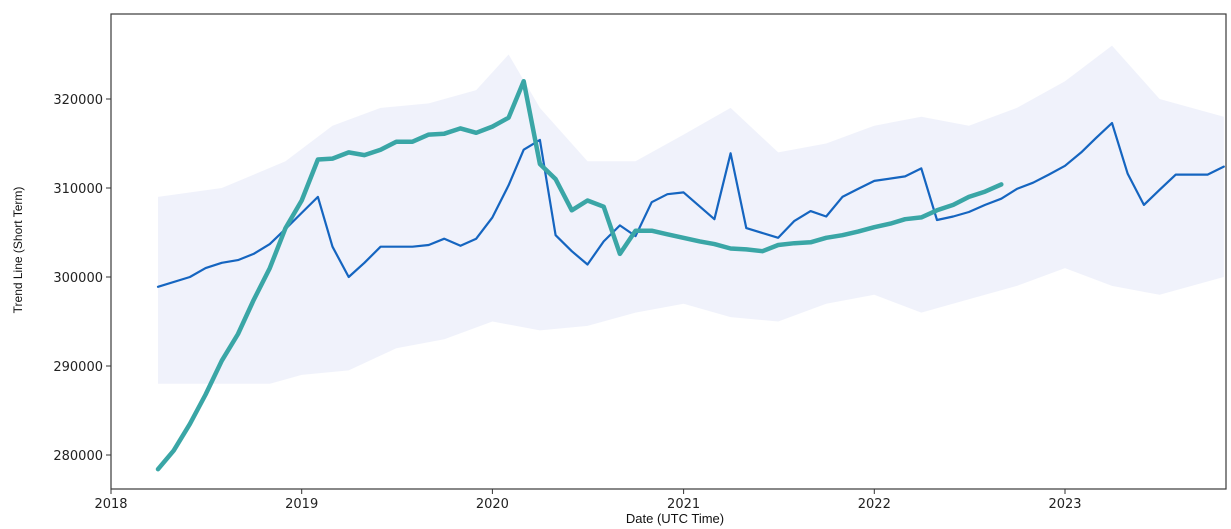 This screenshot has width=1231, height=529. What do you see at coordinates (78, 278) in the screenshot?
I see `y-tick-label: 300000` at bounding box center [78, 278].